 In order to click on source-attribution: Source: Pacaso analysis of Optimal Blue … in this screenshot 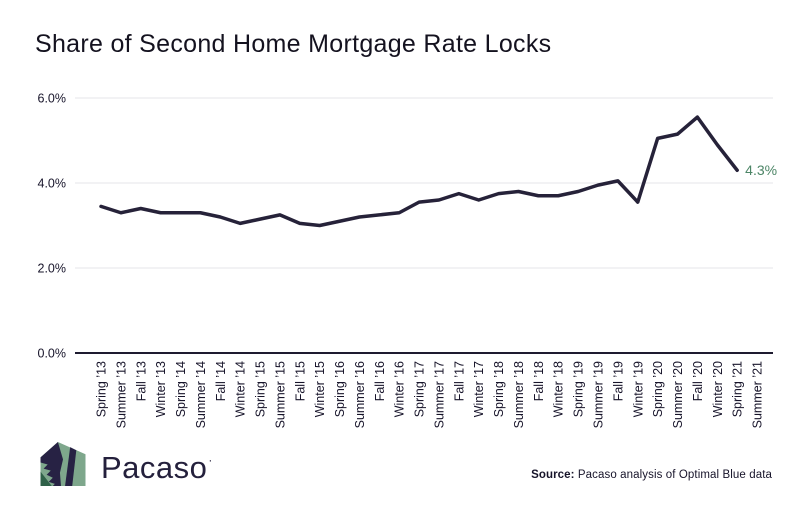, I will do `click(651, 475)`.